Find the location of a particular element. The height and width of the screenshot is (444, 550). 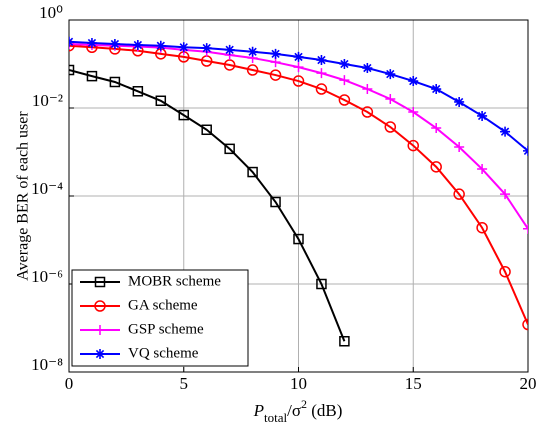

x-tick-label: 15 is located at coordinates (413, 383).